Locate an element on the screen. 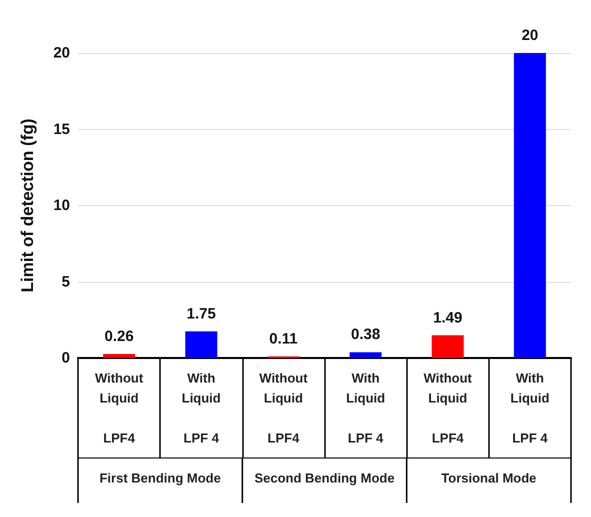 The image size is (591, 517). text: First Bending Mode is located at coordinates (160, 478).